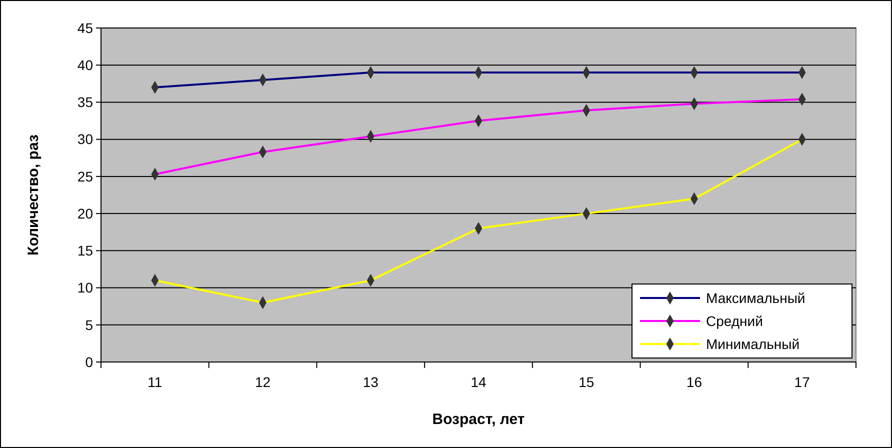 This screenshot has width=892, height=448. Describe the element at coordinates (694, 382) in the screenshot. I see `x-tick-label: 16` at that location.